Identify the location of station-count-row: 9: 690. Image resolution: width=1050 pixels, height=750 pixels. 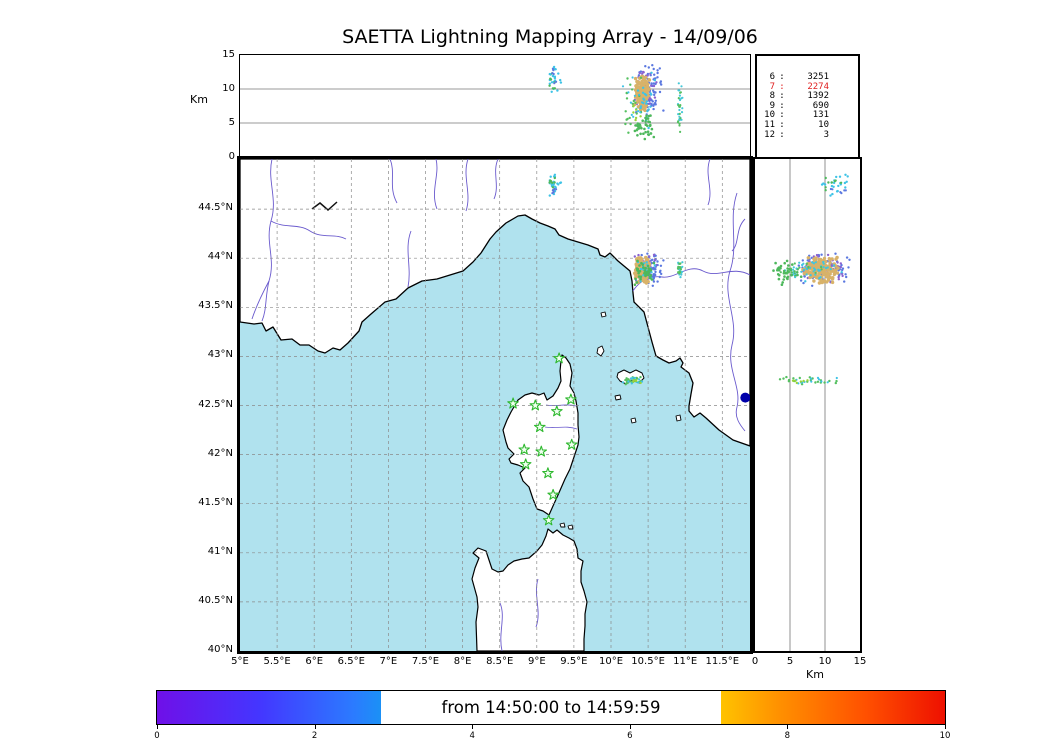
(807, 106).